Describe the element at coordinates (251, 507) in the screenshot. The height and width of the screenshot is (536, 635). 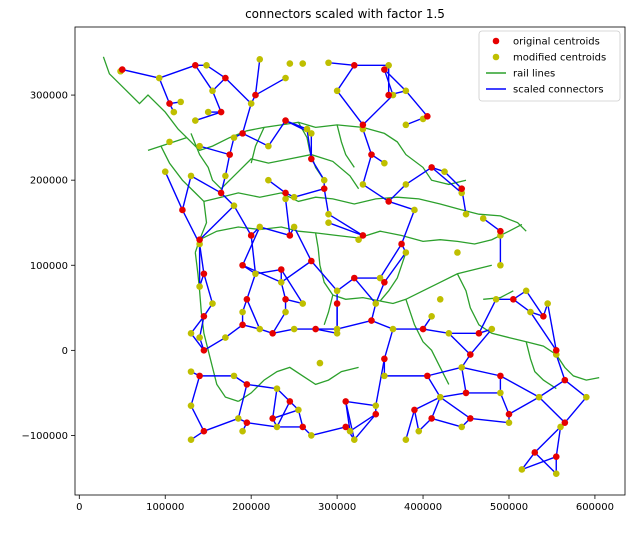
I see `x-tick-label: 200000` at that location.